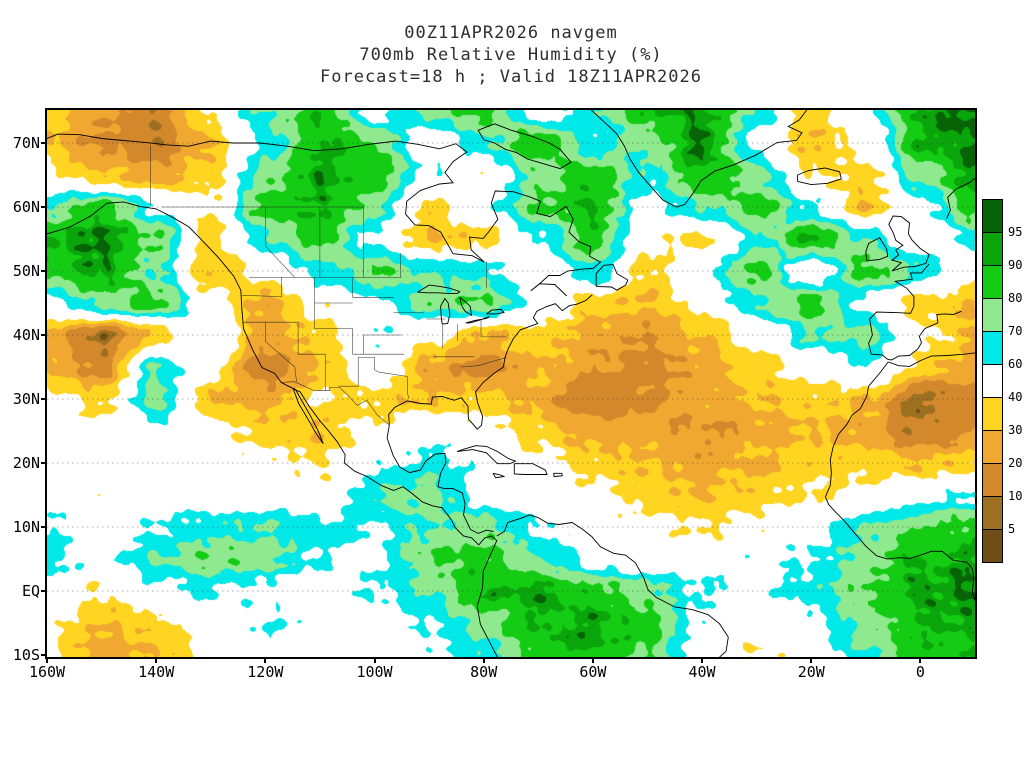 The height and width of the screenshot is (768, 1024). What do you see at coordinates (26, 143) in the screenshot?
I see `lat-tick-label: 70N` at bounding box center [26, 143].